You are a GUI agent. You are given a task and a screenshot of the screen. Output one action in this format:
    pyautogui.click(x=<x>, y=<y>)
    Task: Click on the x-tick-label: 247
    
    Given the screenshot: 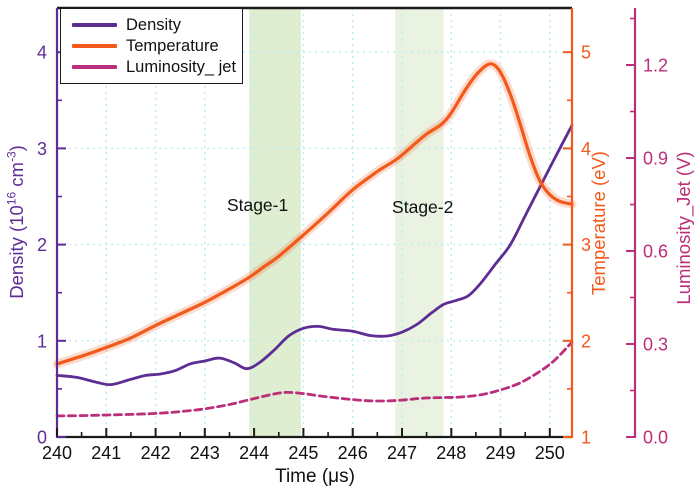 What is the action you would take?
    pyautogui.click(x=402, y=453)
    